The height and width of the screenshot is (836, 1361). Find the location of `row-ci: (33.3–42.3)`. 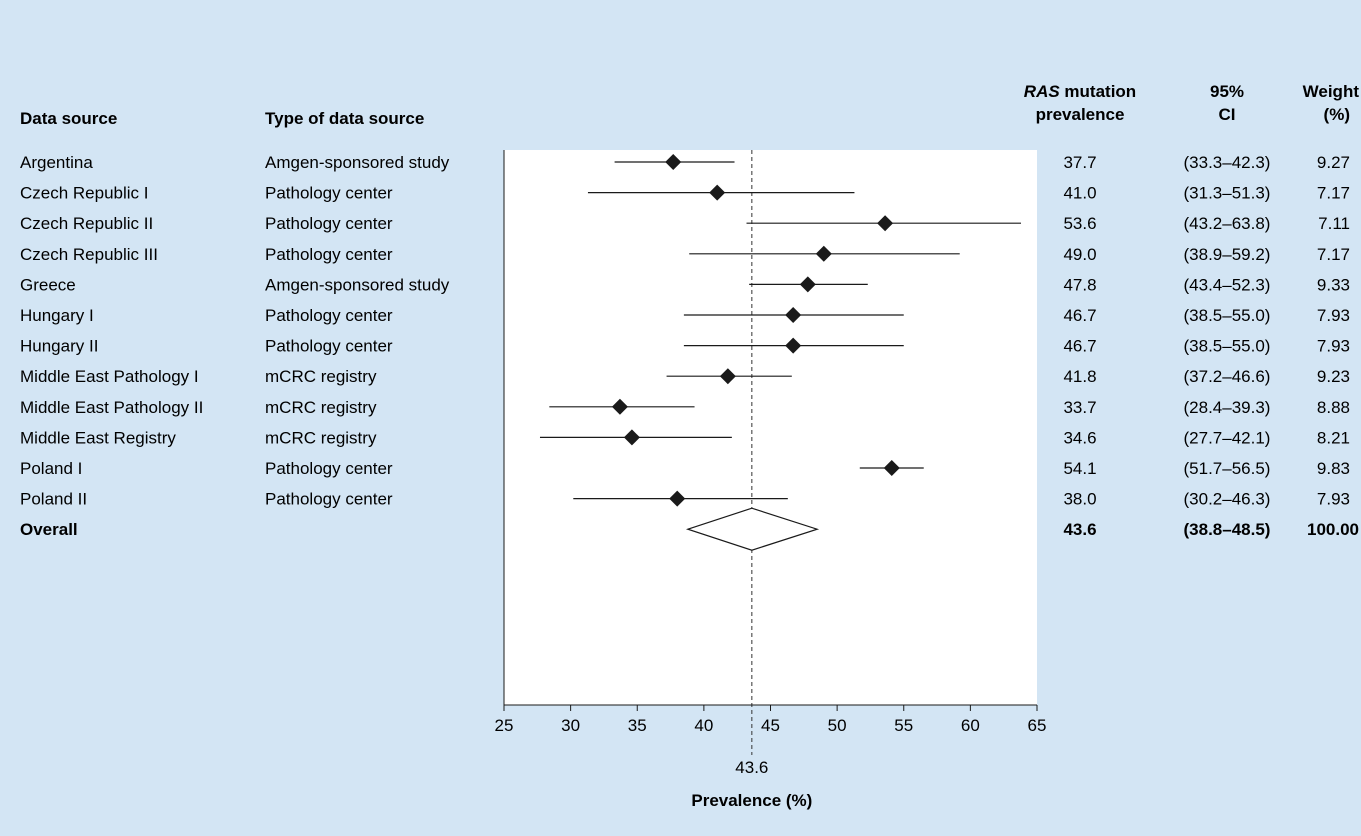

row-ci: (33.3–42.3) is located at coordinates (1227, 162).